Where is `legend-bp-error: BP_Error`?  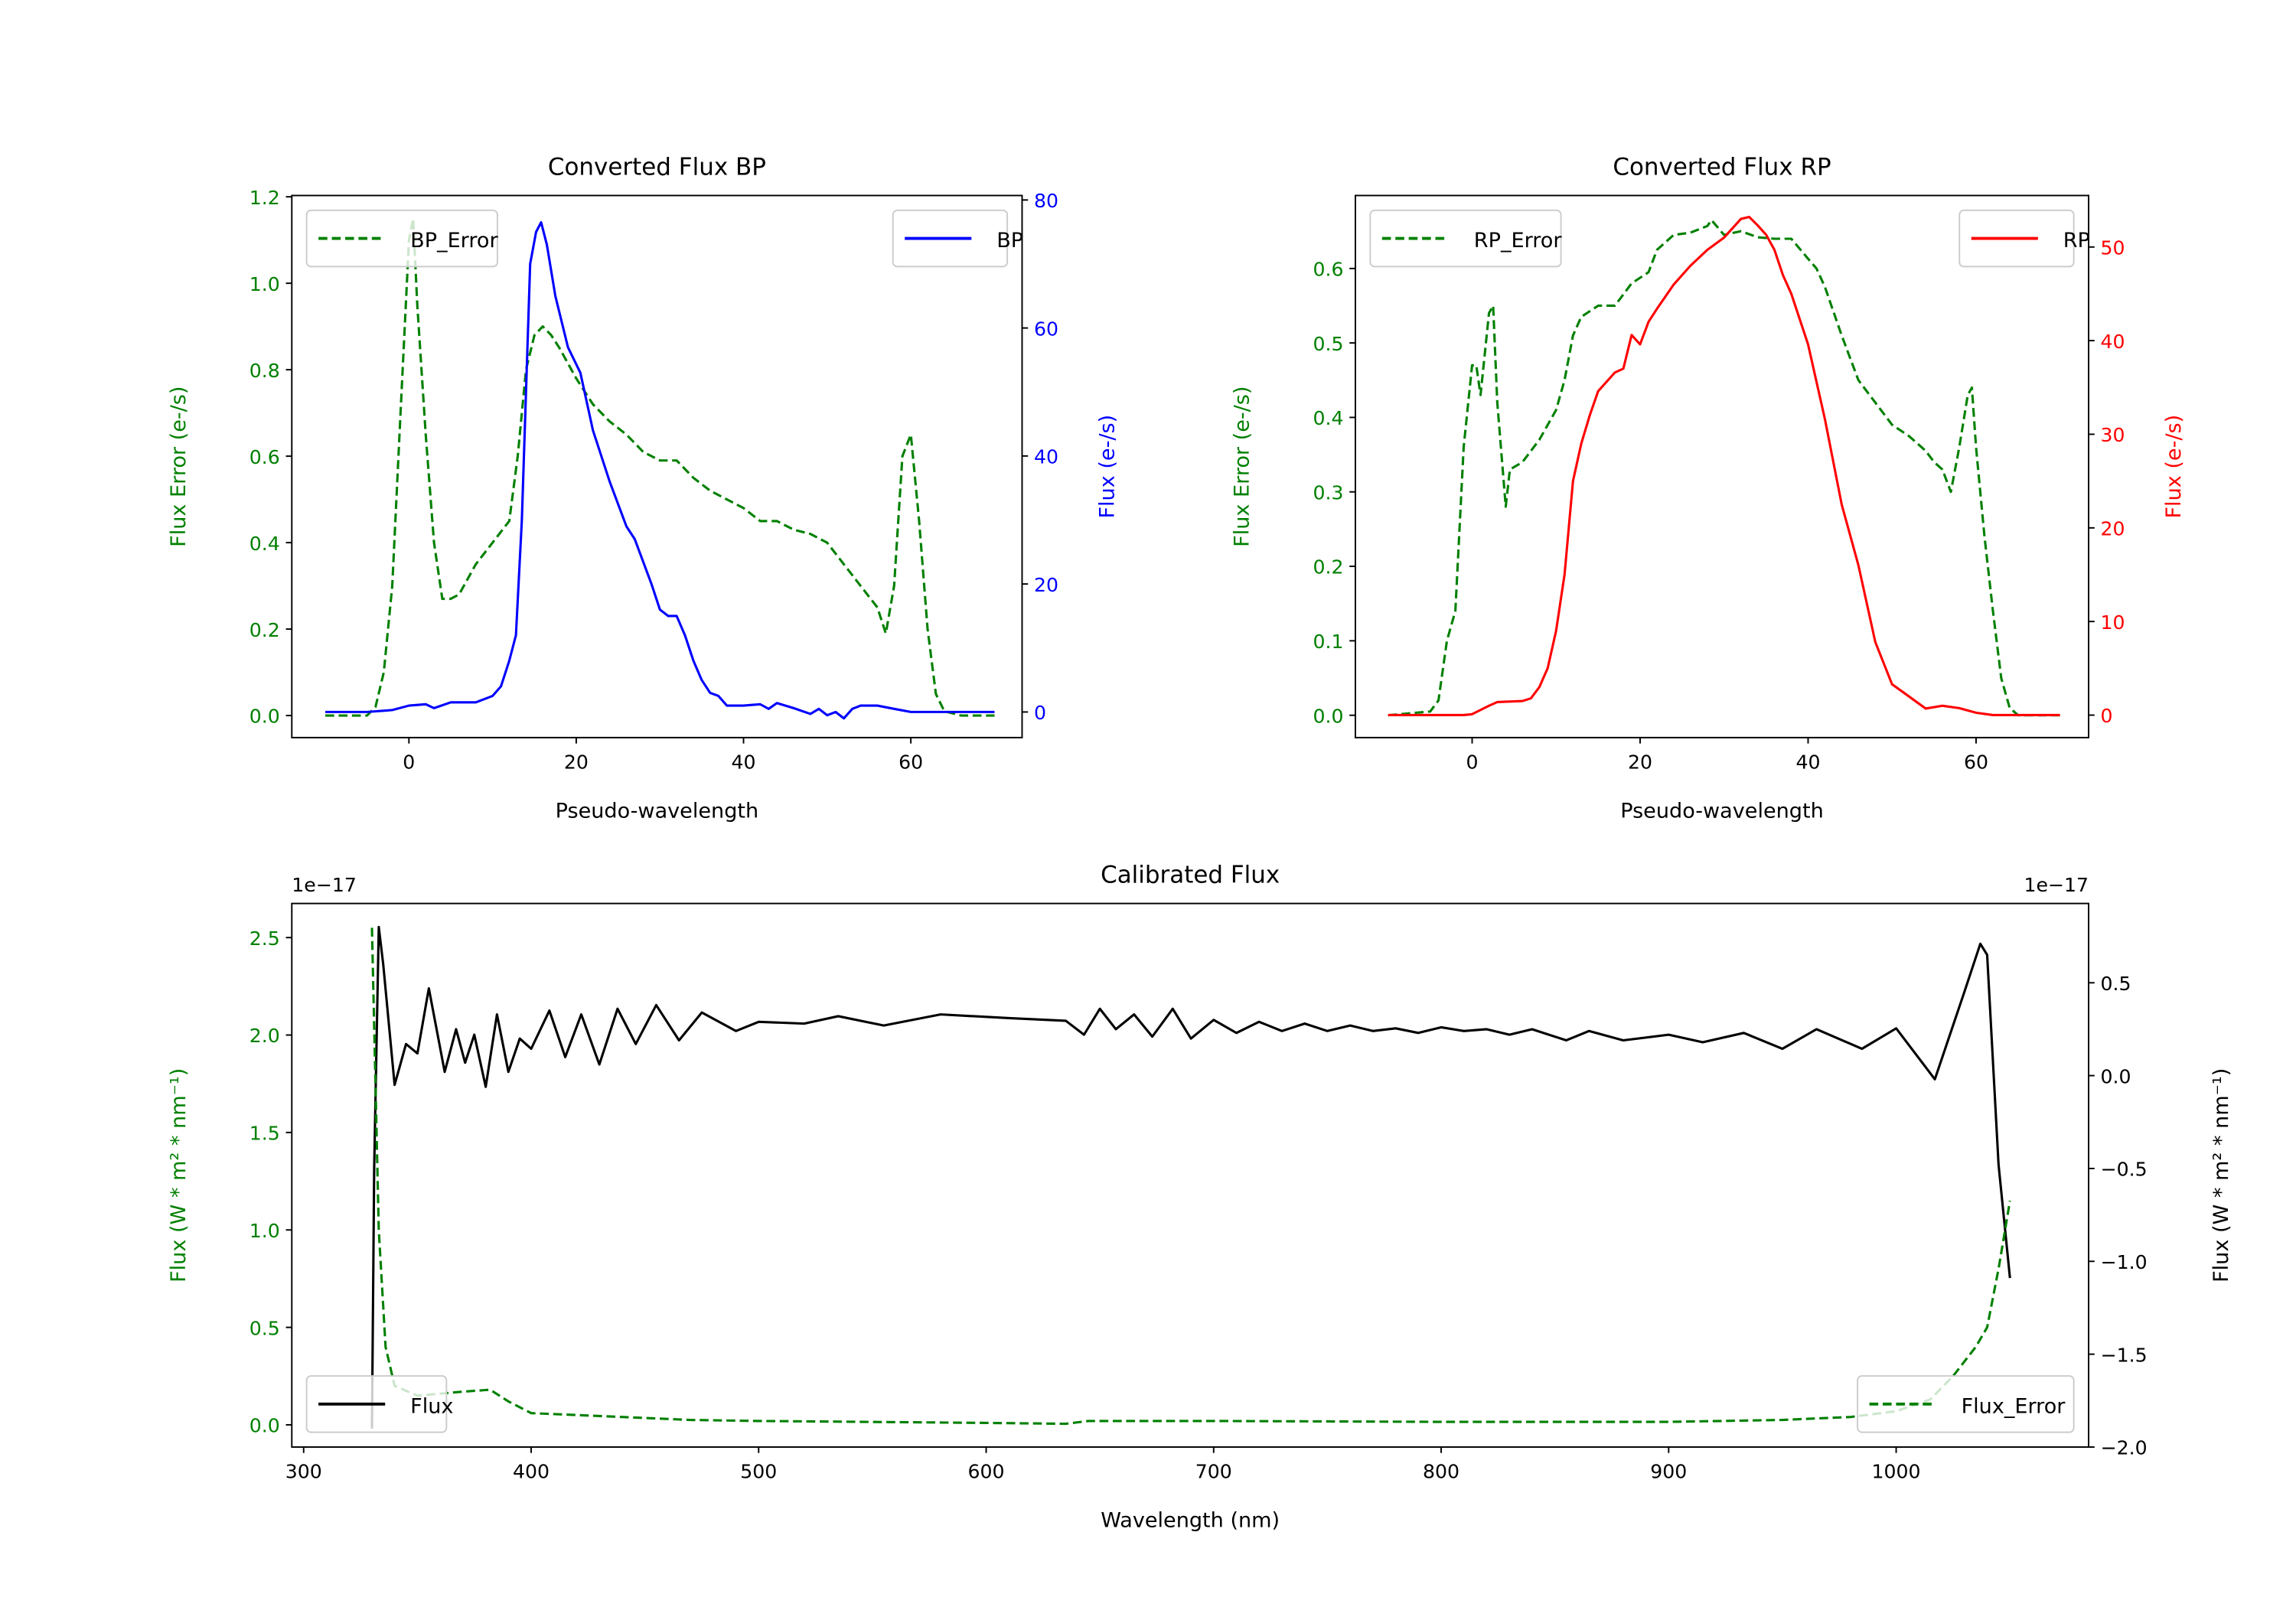
legend-bp-error: BP_Error is located at coordinates (401, 239).